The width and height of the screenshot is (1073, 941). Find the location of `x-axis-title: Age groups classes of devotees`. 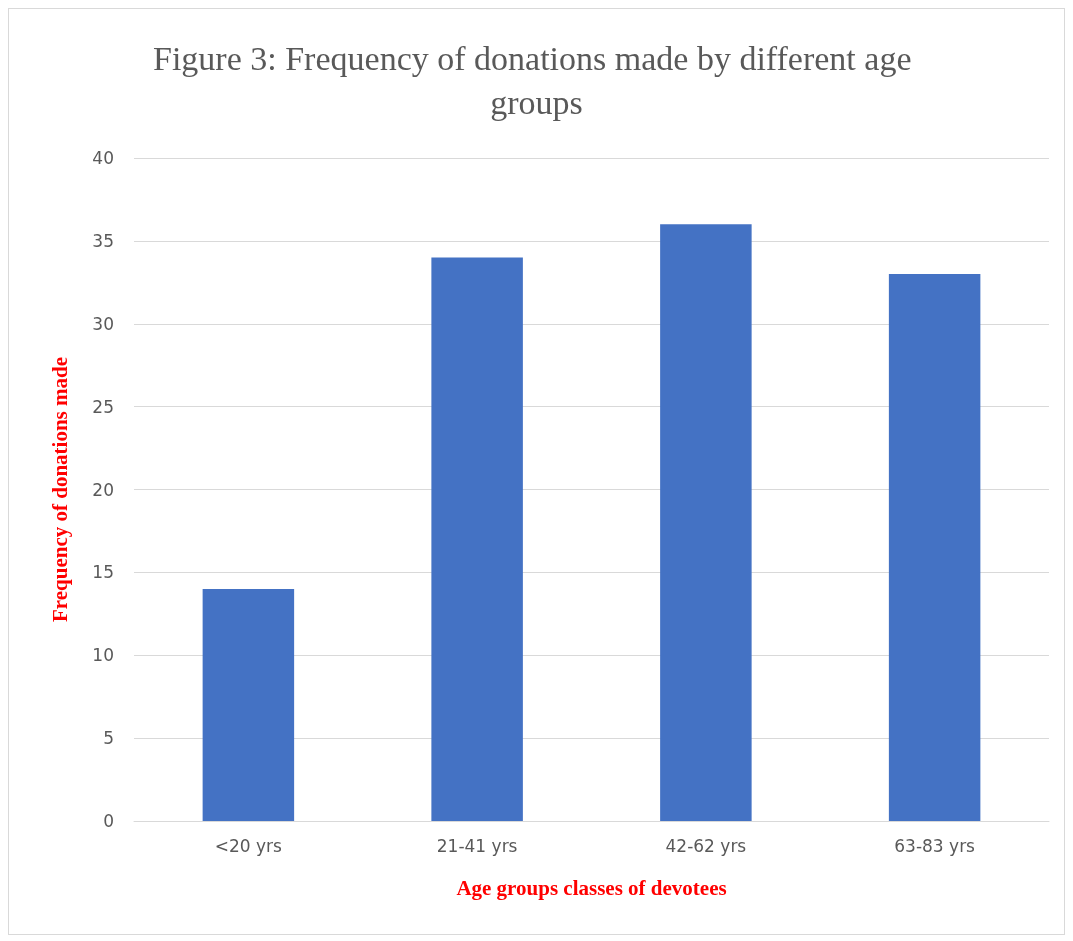

x-axis-title: Age groups classes of devotees is located at coordinates (591, 887).